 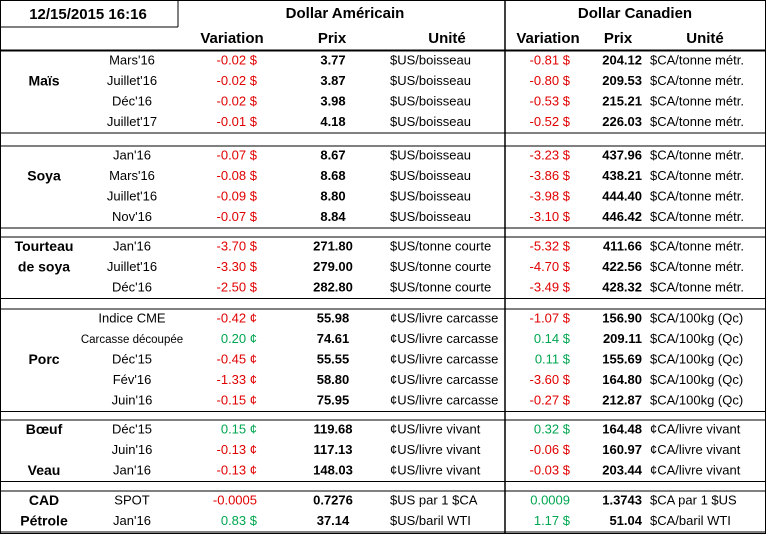 What do you see at coordinates (333, 470) in the screenshot?
I see `us-price: 148.03` at bounding box center [333, 470].